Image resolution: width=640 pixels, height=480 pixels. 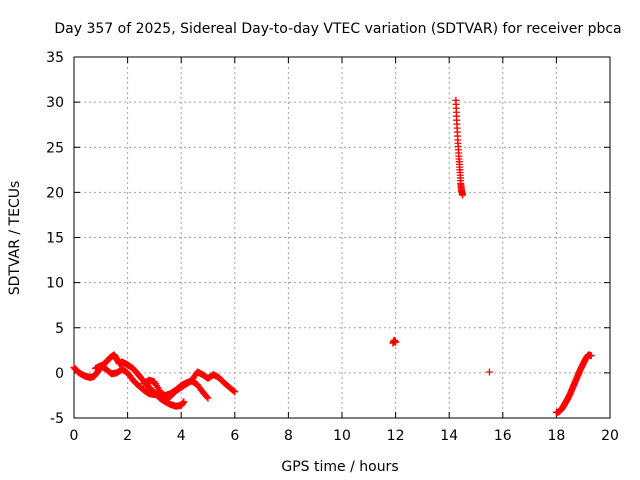 I want to click on x-tick-label: 20, so click(x=610, y=436).